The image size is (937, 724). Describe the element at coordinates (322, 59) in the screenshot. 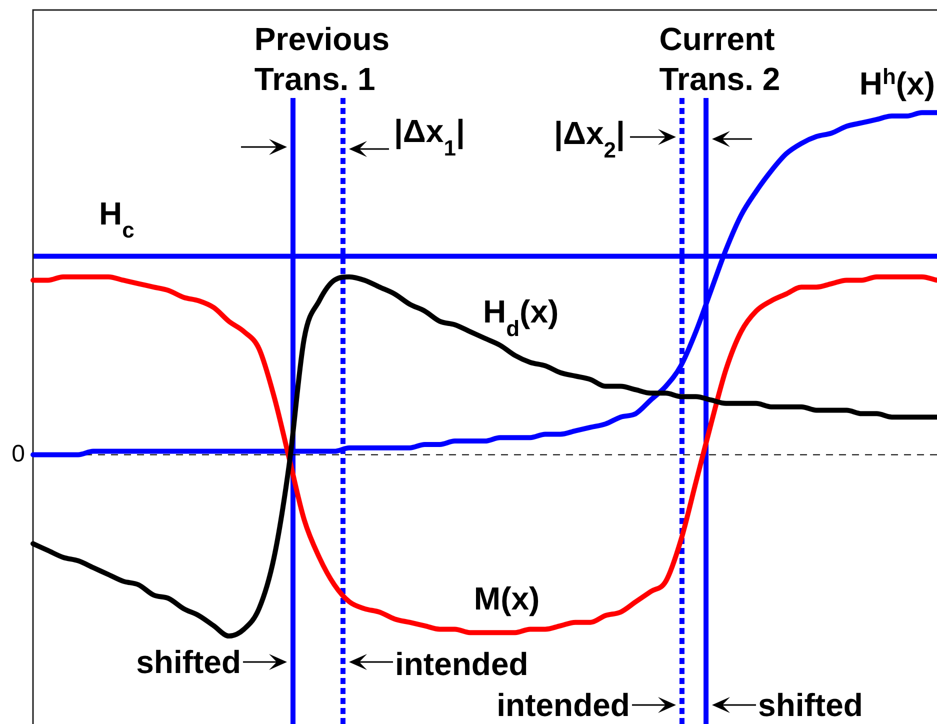

I see `text: Previous Trans. 1` at that location.